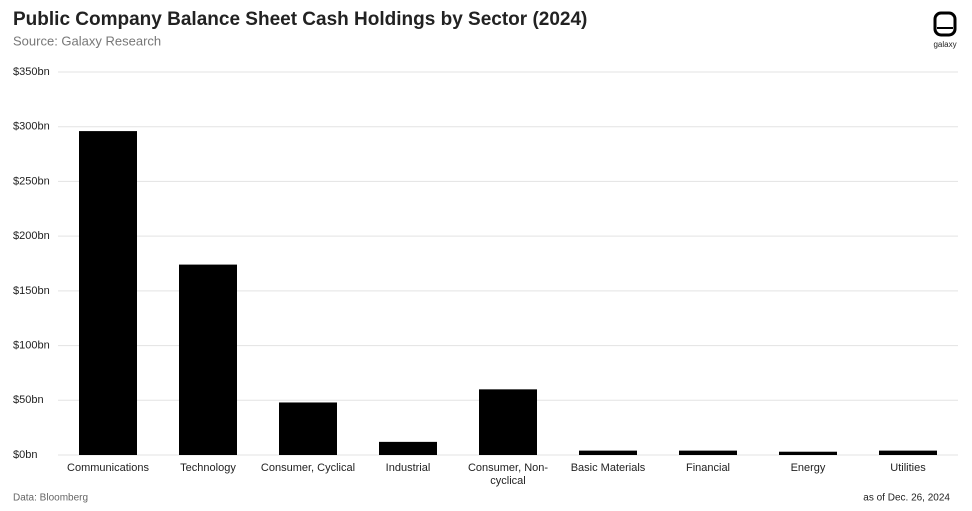 The height and width of the screenshot is (511, 972). I want to click on y-tick-label: $150bn, so click(31, 291).